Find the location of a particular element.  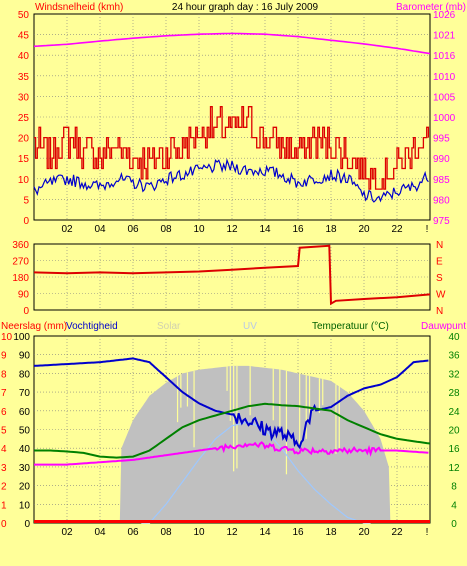

humidity-y-tick-label: 10 is located at coordinates (25, 505).